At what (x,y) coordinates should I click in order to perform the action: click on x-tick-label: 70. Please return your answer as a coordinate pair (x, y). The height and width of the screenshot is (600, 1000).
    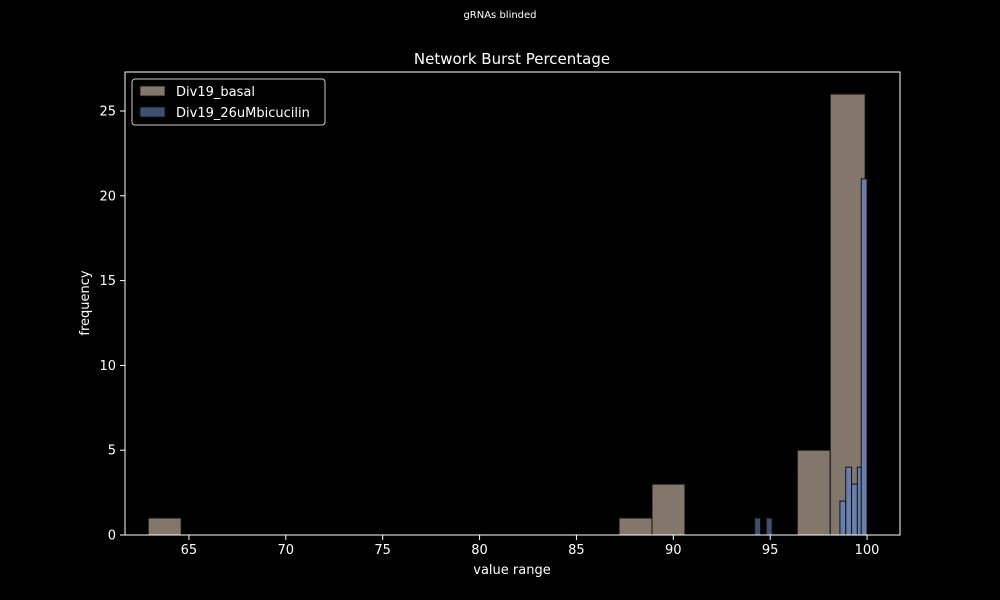
    Looking at the image, I should click on (286, 550).